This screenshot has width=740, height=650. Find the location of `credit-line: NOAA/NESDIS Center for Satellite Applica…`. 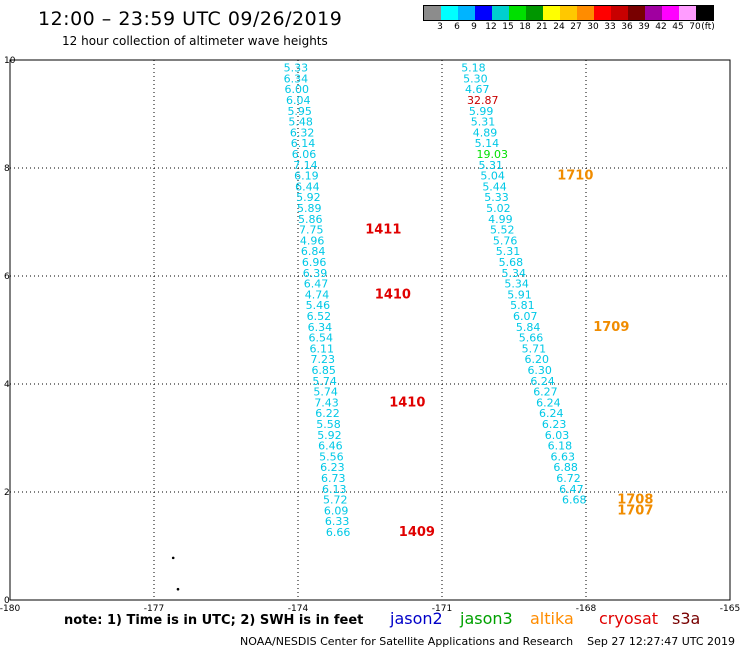

credit-line: NOAA/NESDIS Center for Satellite Applica… is located at coordinates (488, 641).